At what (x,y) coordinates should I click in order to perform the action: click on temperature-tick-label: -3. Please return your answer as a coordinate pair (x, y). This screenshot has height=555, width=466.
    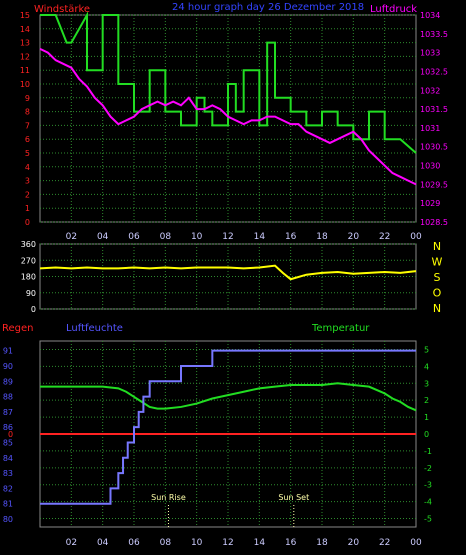
    Looking at the image, I should click on (428, 485).